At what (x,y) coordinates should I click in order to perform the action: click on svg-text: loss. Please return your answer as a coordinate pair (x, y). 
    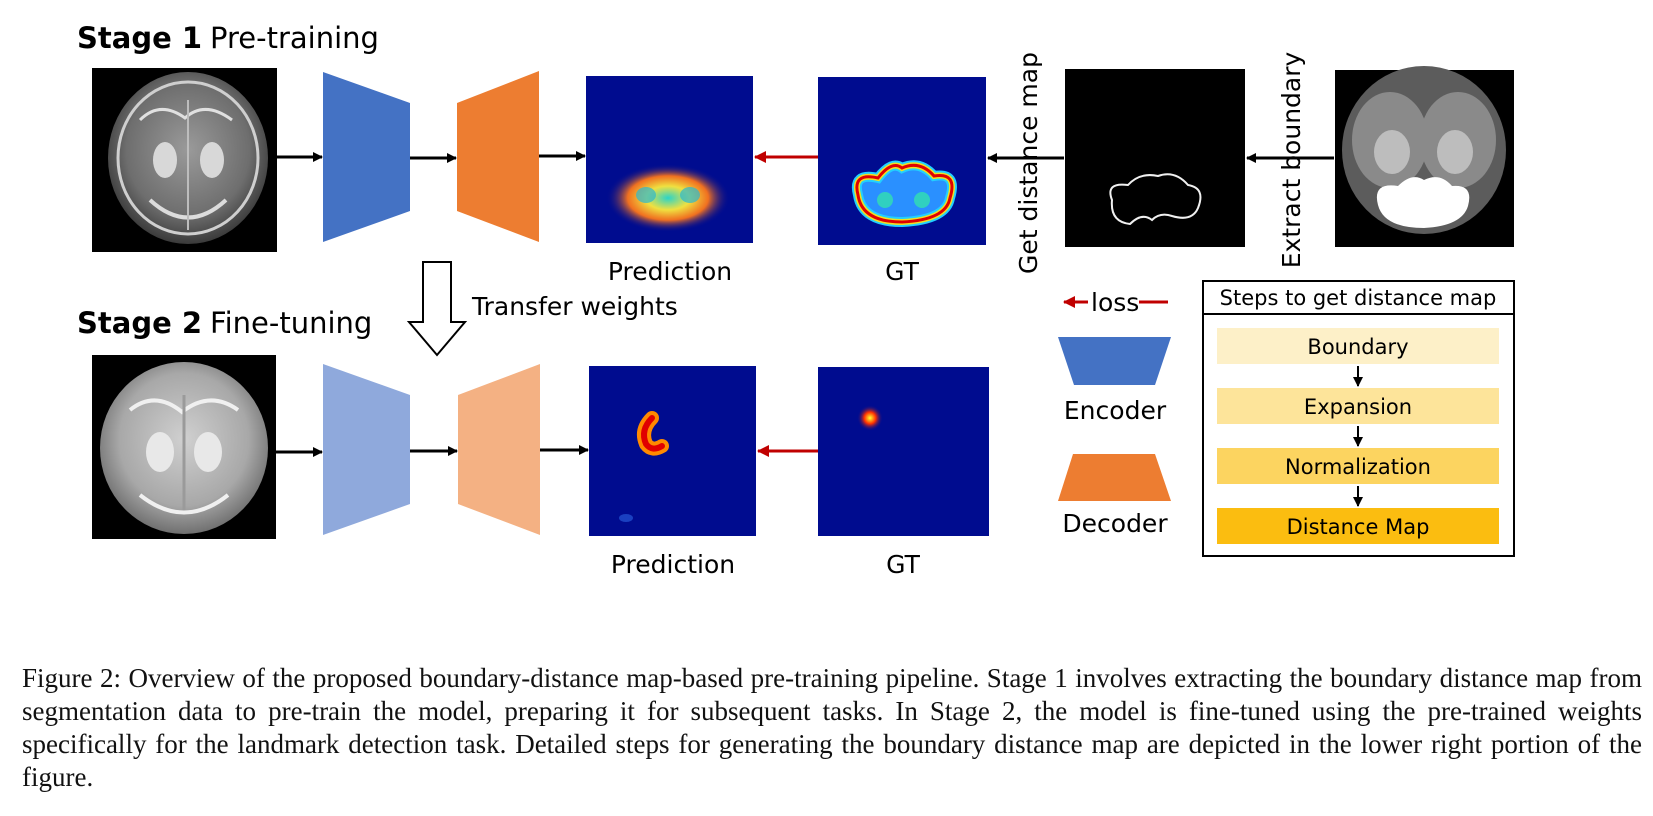
    Looking at the image, I should click on (1115, 302).